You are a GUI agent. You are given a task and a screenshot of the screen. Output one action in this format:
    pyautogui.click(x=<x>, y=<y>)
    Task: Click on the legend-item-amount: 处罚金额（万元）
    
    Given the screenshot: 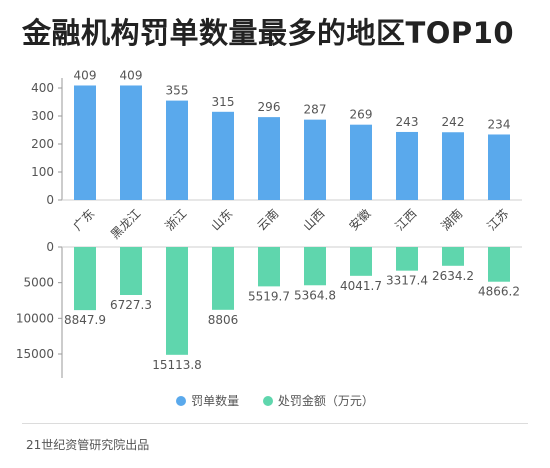 What is the action you would take?
    pyautogui.click(x=318, y=400)
    